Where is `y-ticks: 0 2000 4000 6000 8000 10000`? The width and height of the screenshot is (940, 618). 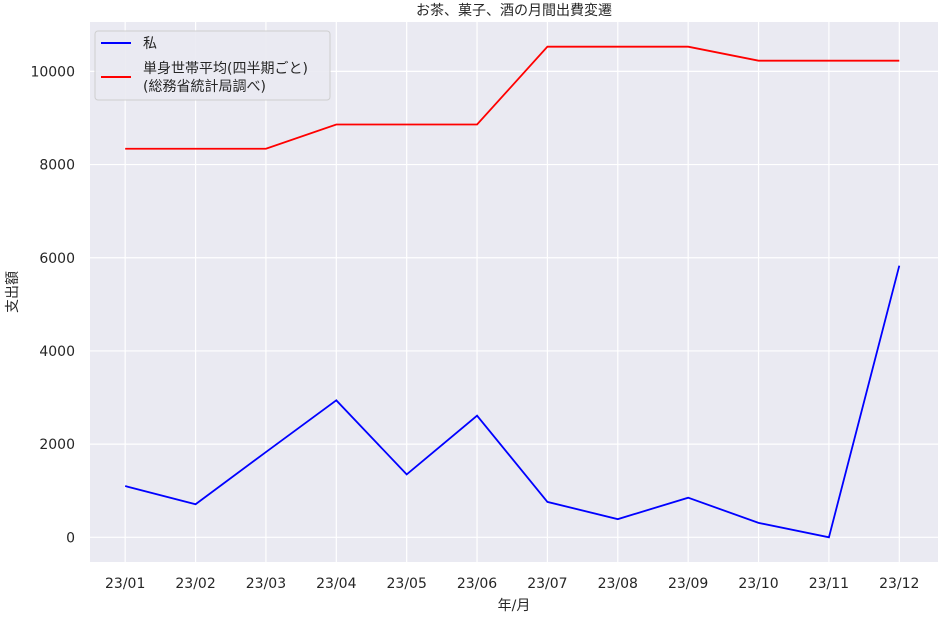
y-ticks: 0 2000 4000 6000 8000 10000 is located at coordinates (52, 305).